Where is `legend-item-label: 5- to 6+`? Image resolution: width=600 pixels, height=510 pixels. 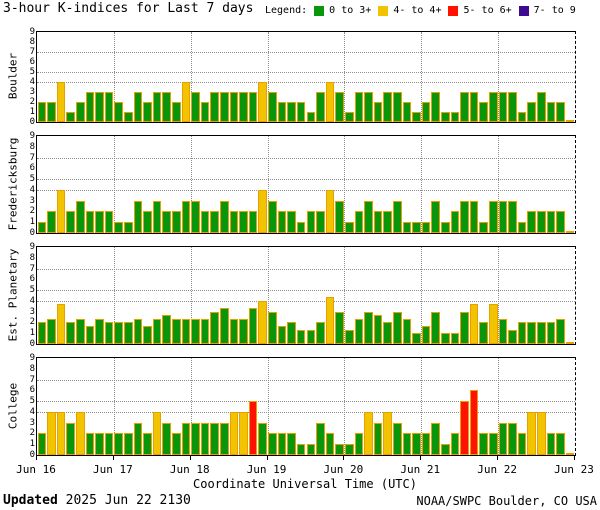 legend-item-label: 5- to 6+ is located at coordinates (487, 10).